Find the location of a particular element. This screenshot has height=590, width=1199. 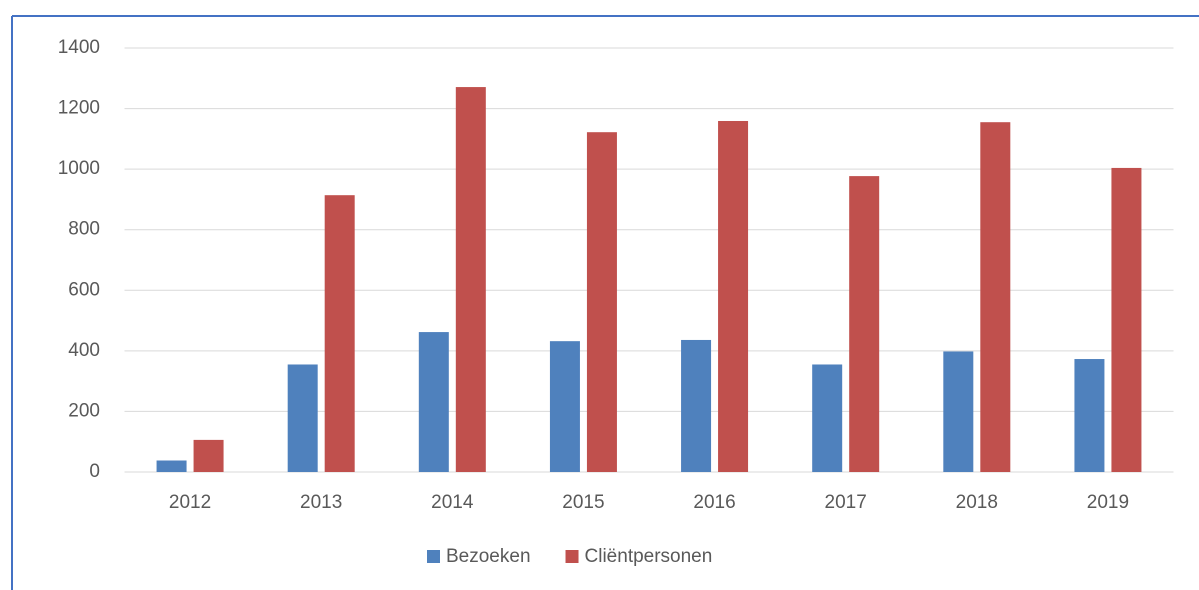

y-tick-label: 0 is located at coordinates (94, 471).